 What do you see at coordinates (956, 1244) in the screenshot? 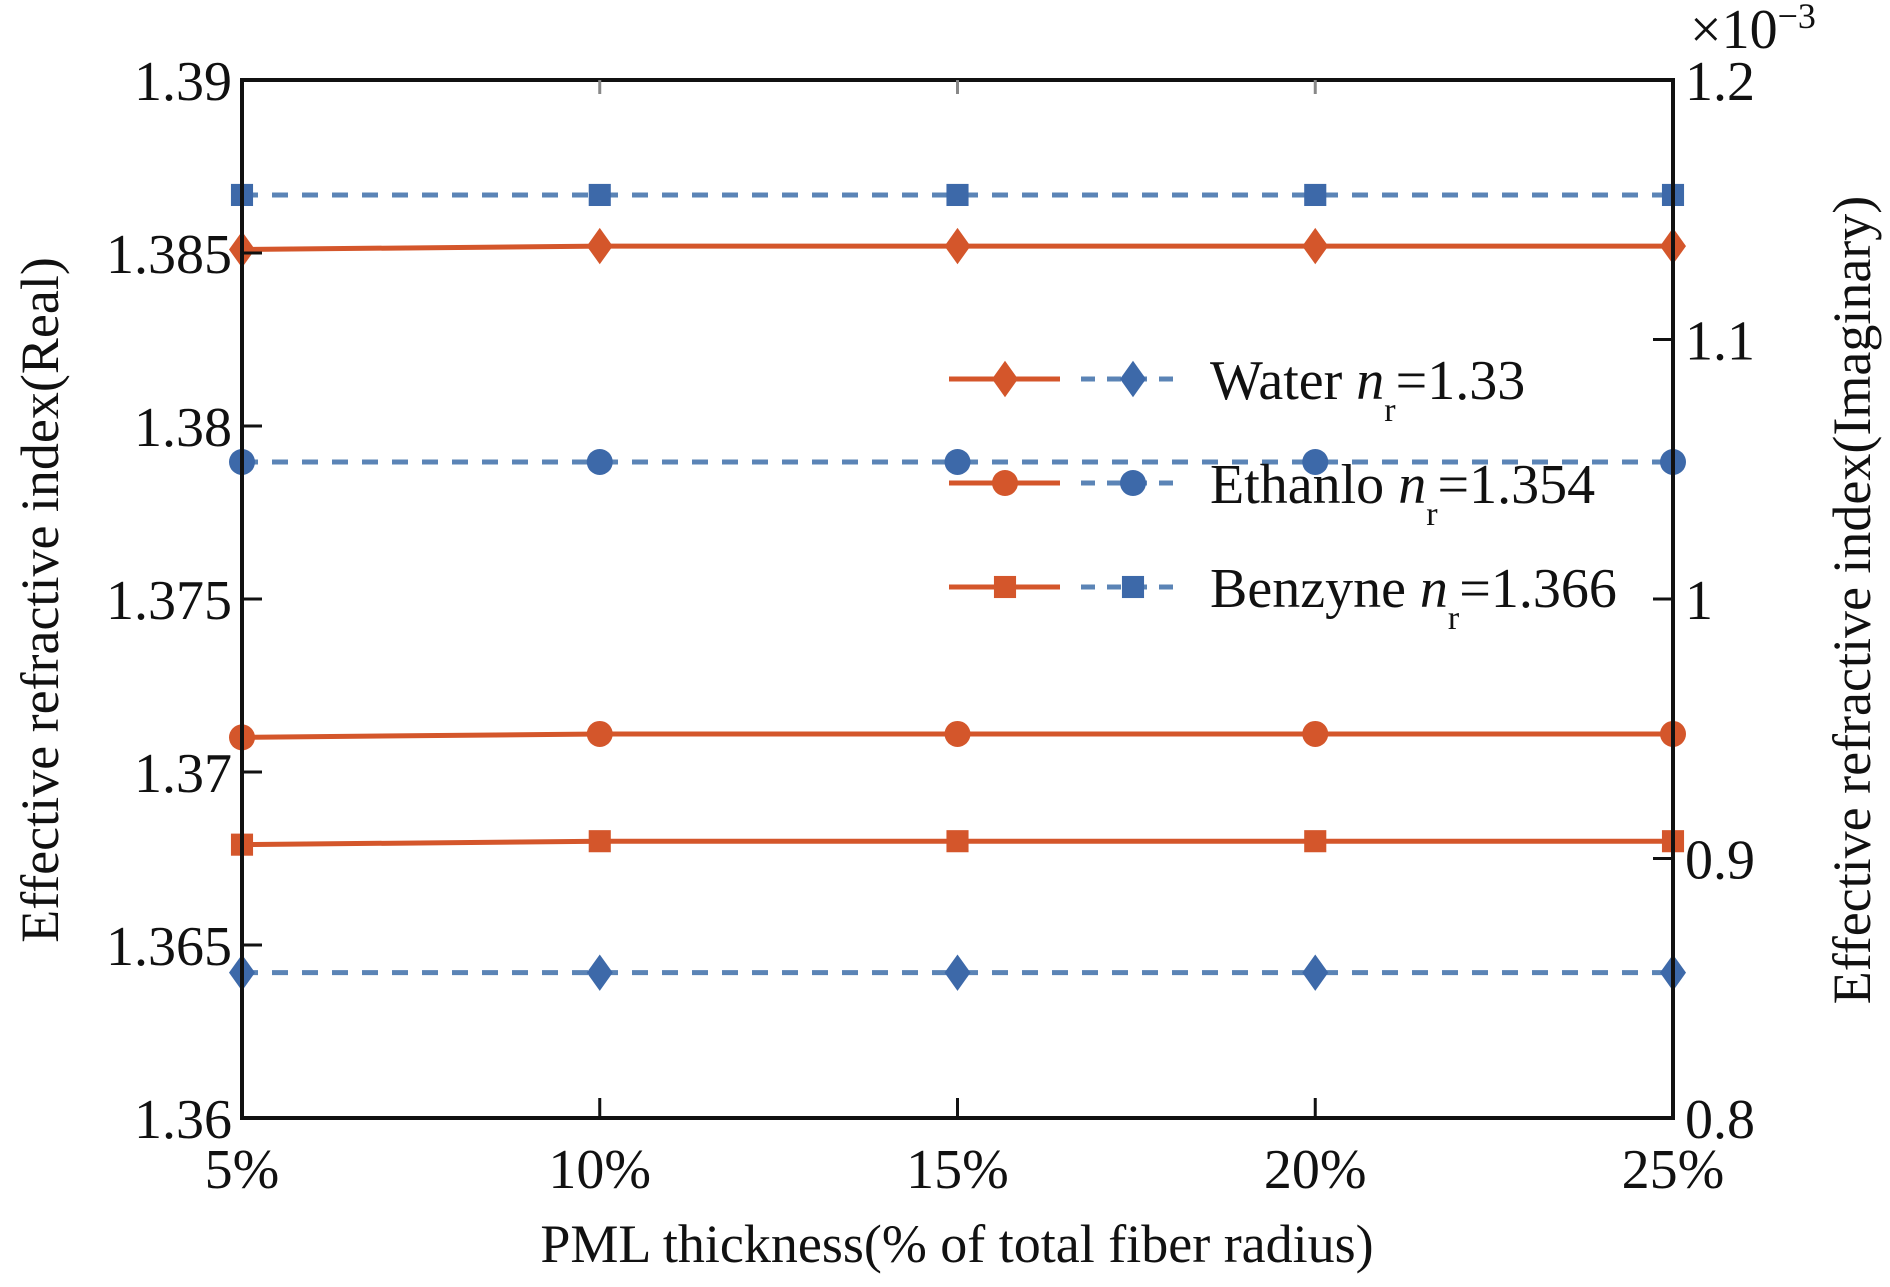
I see `x-axis-title: PML thickness(% of total fiber radius)` at bounding box center [956, 1244].